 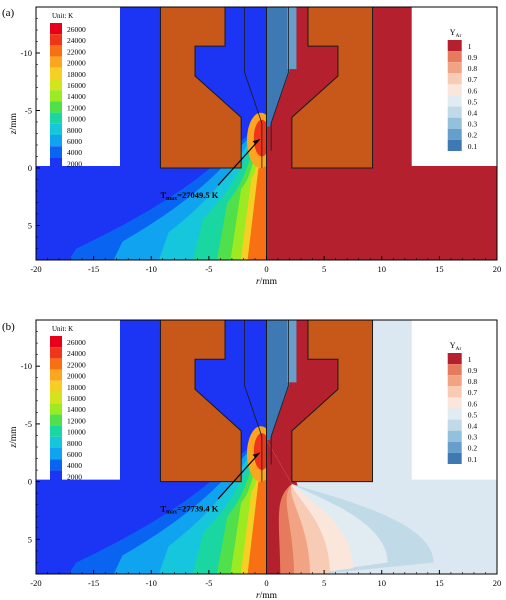 I want to click on x-tick-label: 0, so click(x=266, y=269).